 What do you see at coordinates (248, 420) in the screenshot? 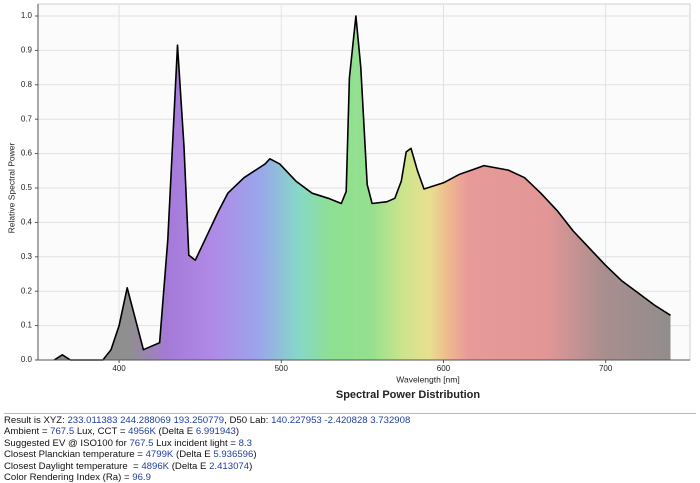
I see `report-text: , D50 Lab:` at bounding box center [248, 420].